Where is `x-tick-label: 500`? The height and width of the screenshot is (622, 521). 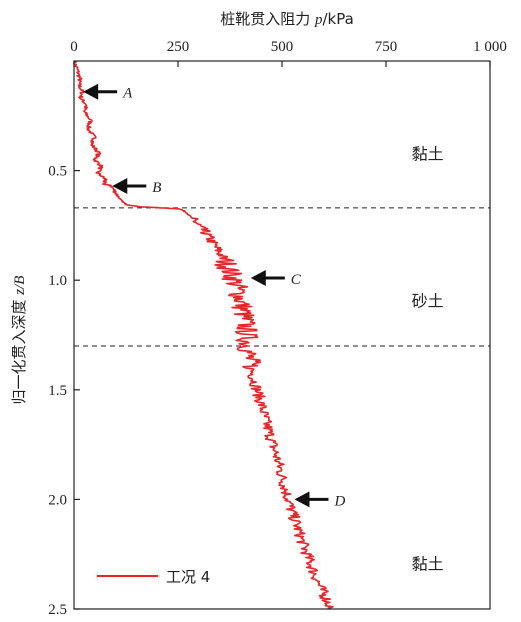
x-tick-label: 500 is located at coordinates (282, 47).